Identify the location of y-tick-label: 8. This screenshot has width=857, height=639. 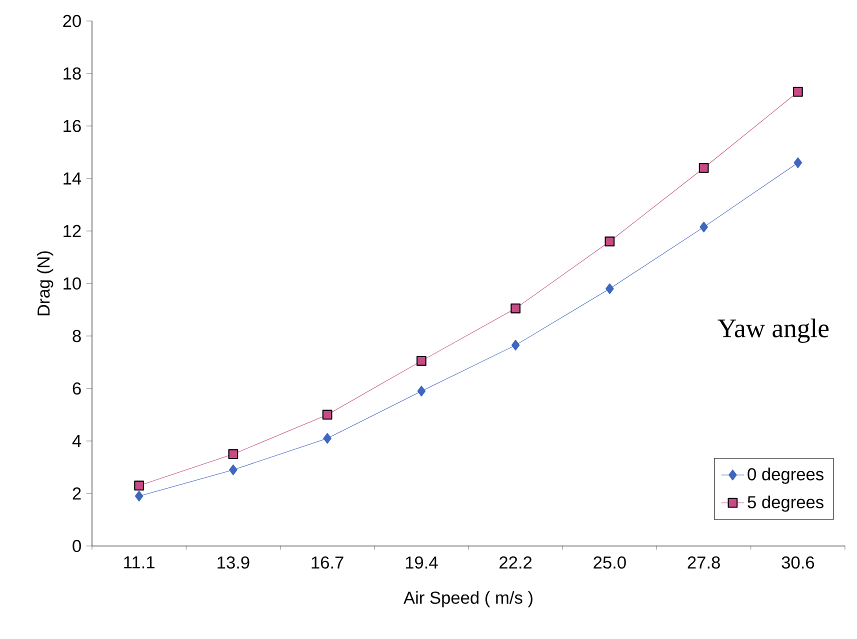
(76, 336).